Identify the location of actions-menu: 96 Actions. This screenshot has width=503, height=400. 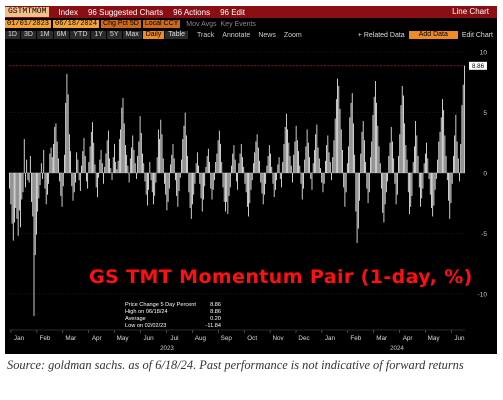
(192, 12).